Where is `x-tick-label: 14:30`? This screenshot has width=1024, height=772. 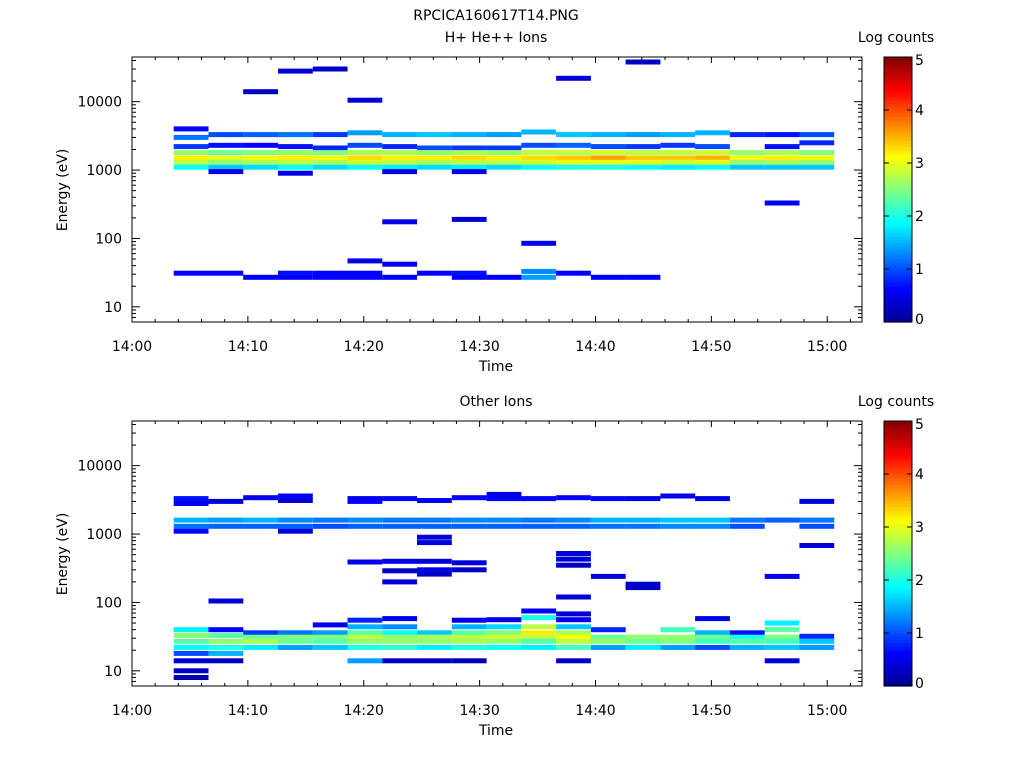
x-tick-label: 14:30 is located at coordinates (479, 711).